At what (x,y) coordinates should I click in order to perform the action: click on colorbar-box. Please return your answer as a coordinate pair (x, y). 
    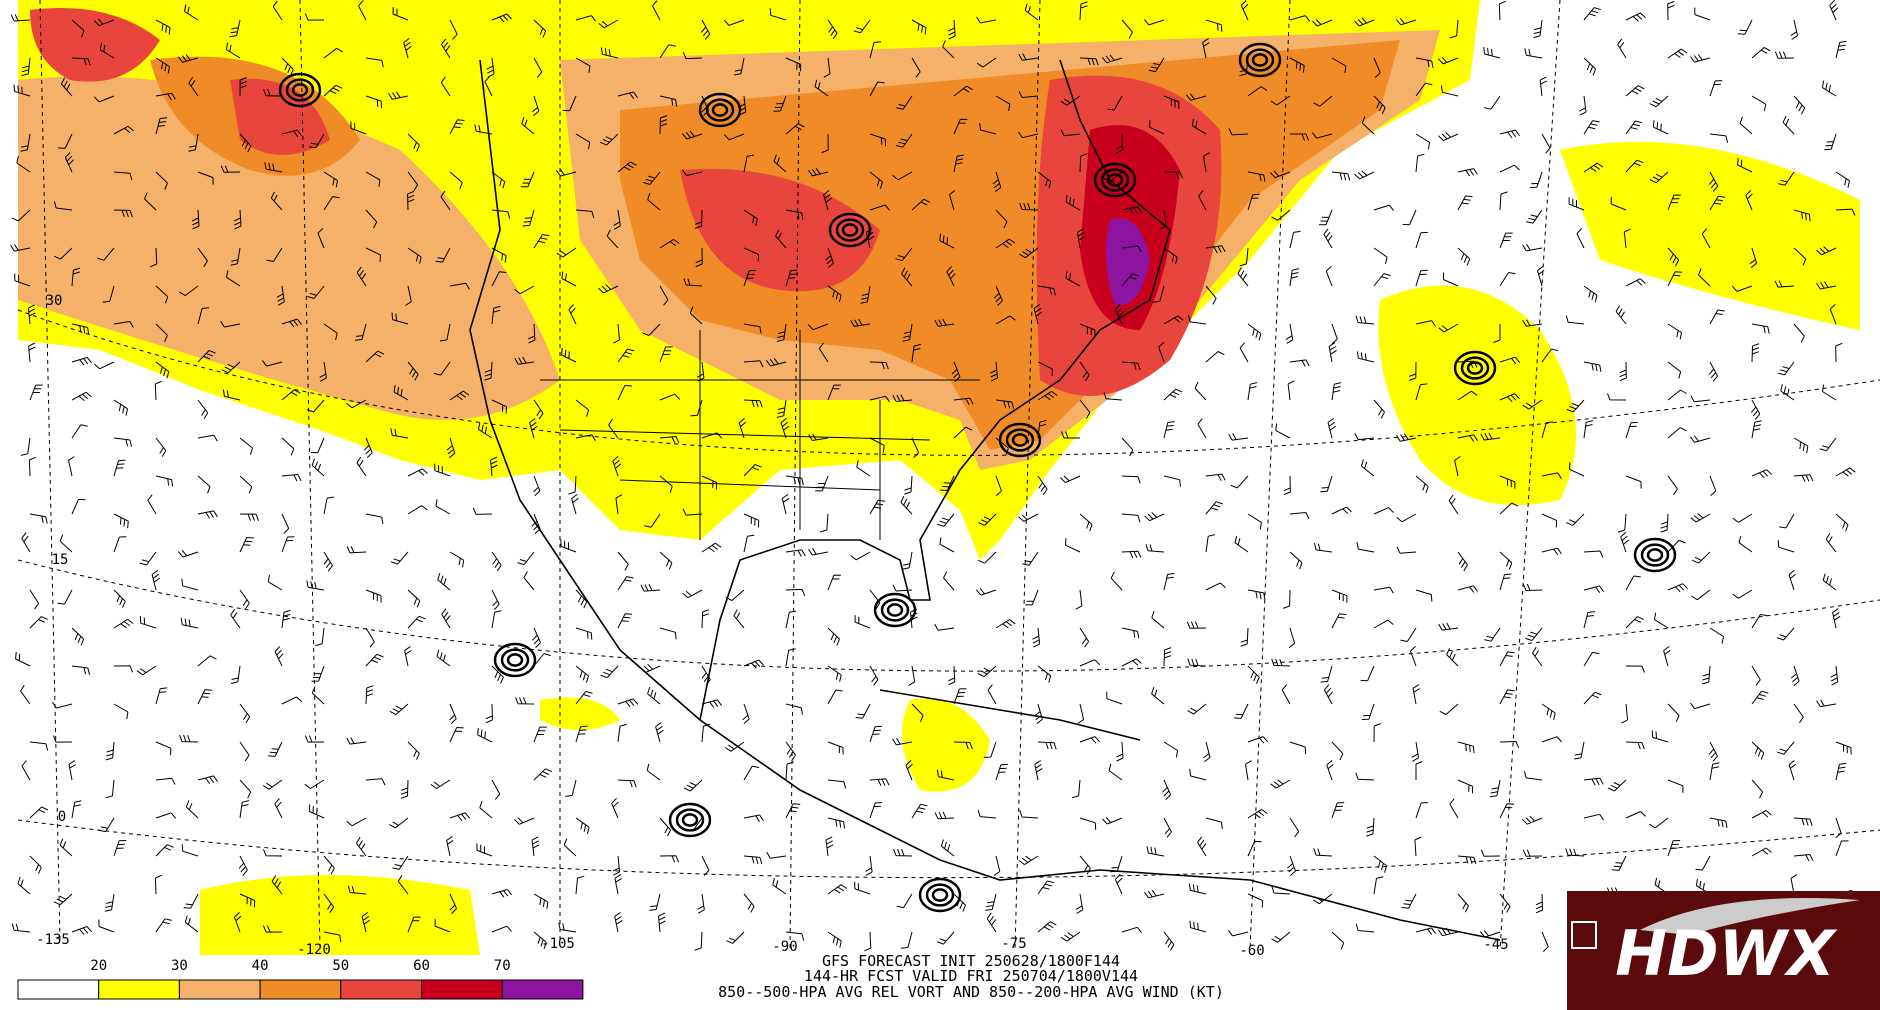
    Looking at the image, I should click on (139, 989).